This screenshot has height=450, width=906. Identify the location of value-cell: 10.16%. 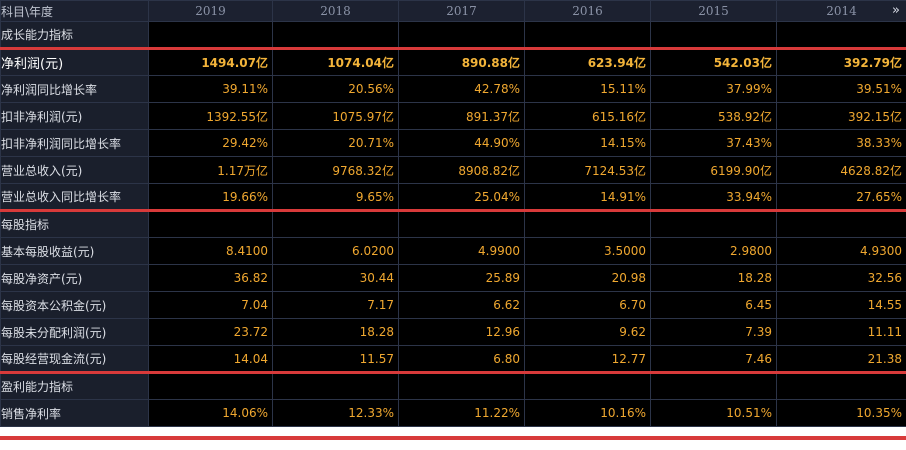
(587, 413).